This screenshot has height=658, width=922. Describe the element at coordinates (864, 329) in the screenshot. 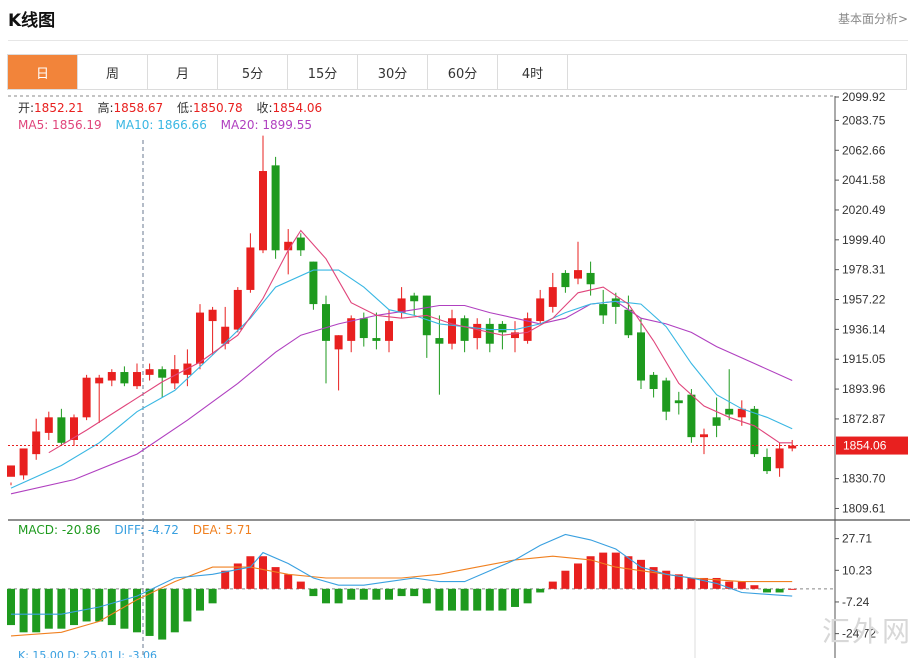

I see `y-tick-label: 1936.14` at that location.